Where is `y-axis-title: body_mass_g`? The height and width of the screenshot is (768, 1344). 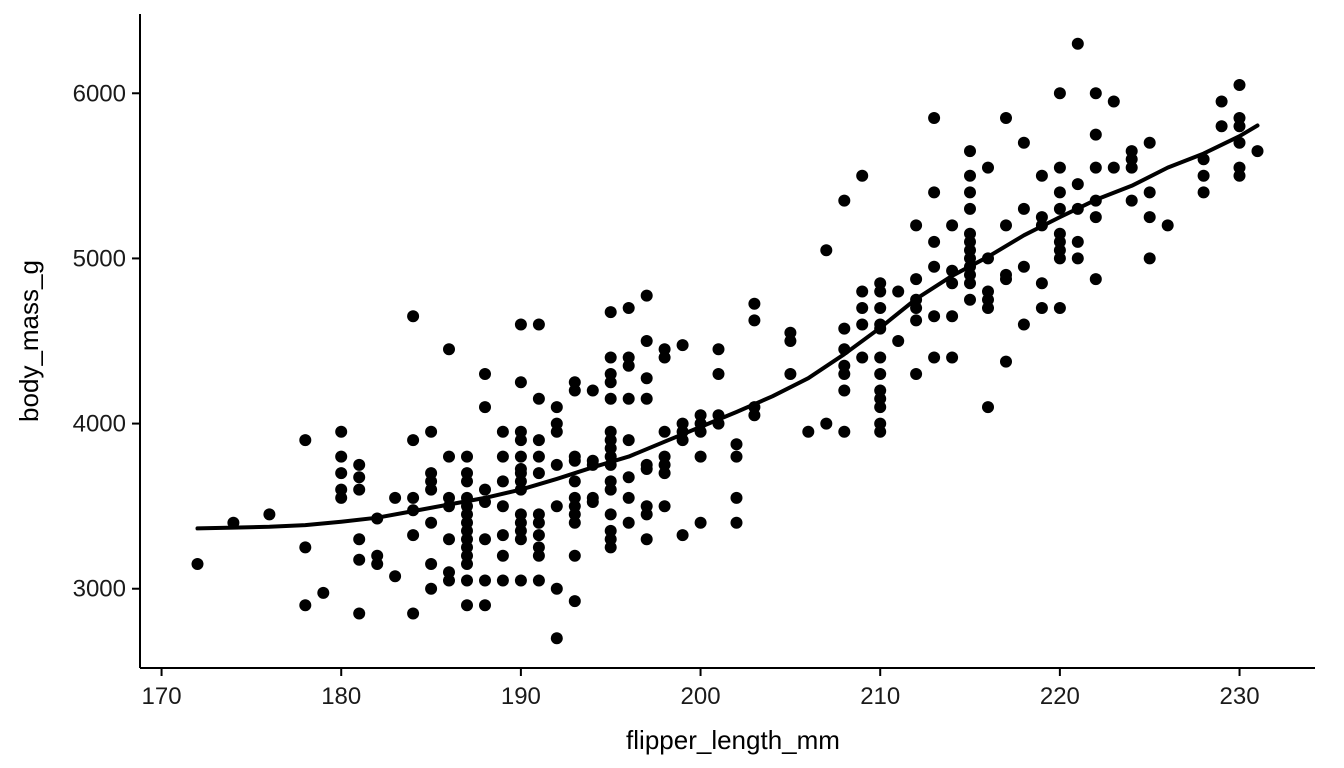 y-axis-title: body_mass_g is located at coordinates (29, 341).